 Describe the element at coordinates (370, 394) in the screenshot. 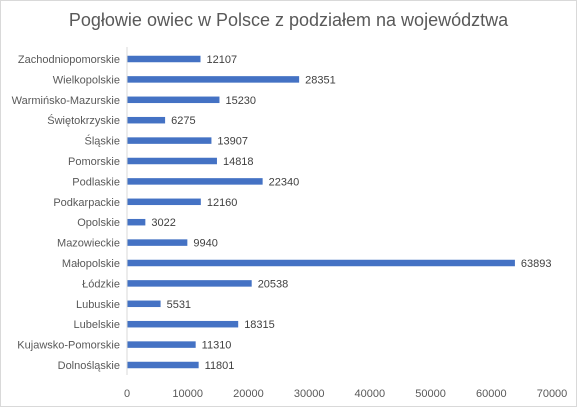

I see `x-tick-label: 40000` at that location.